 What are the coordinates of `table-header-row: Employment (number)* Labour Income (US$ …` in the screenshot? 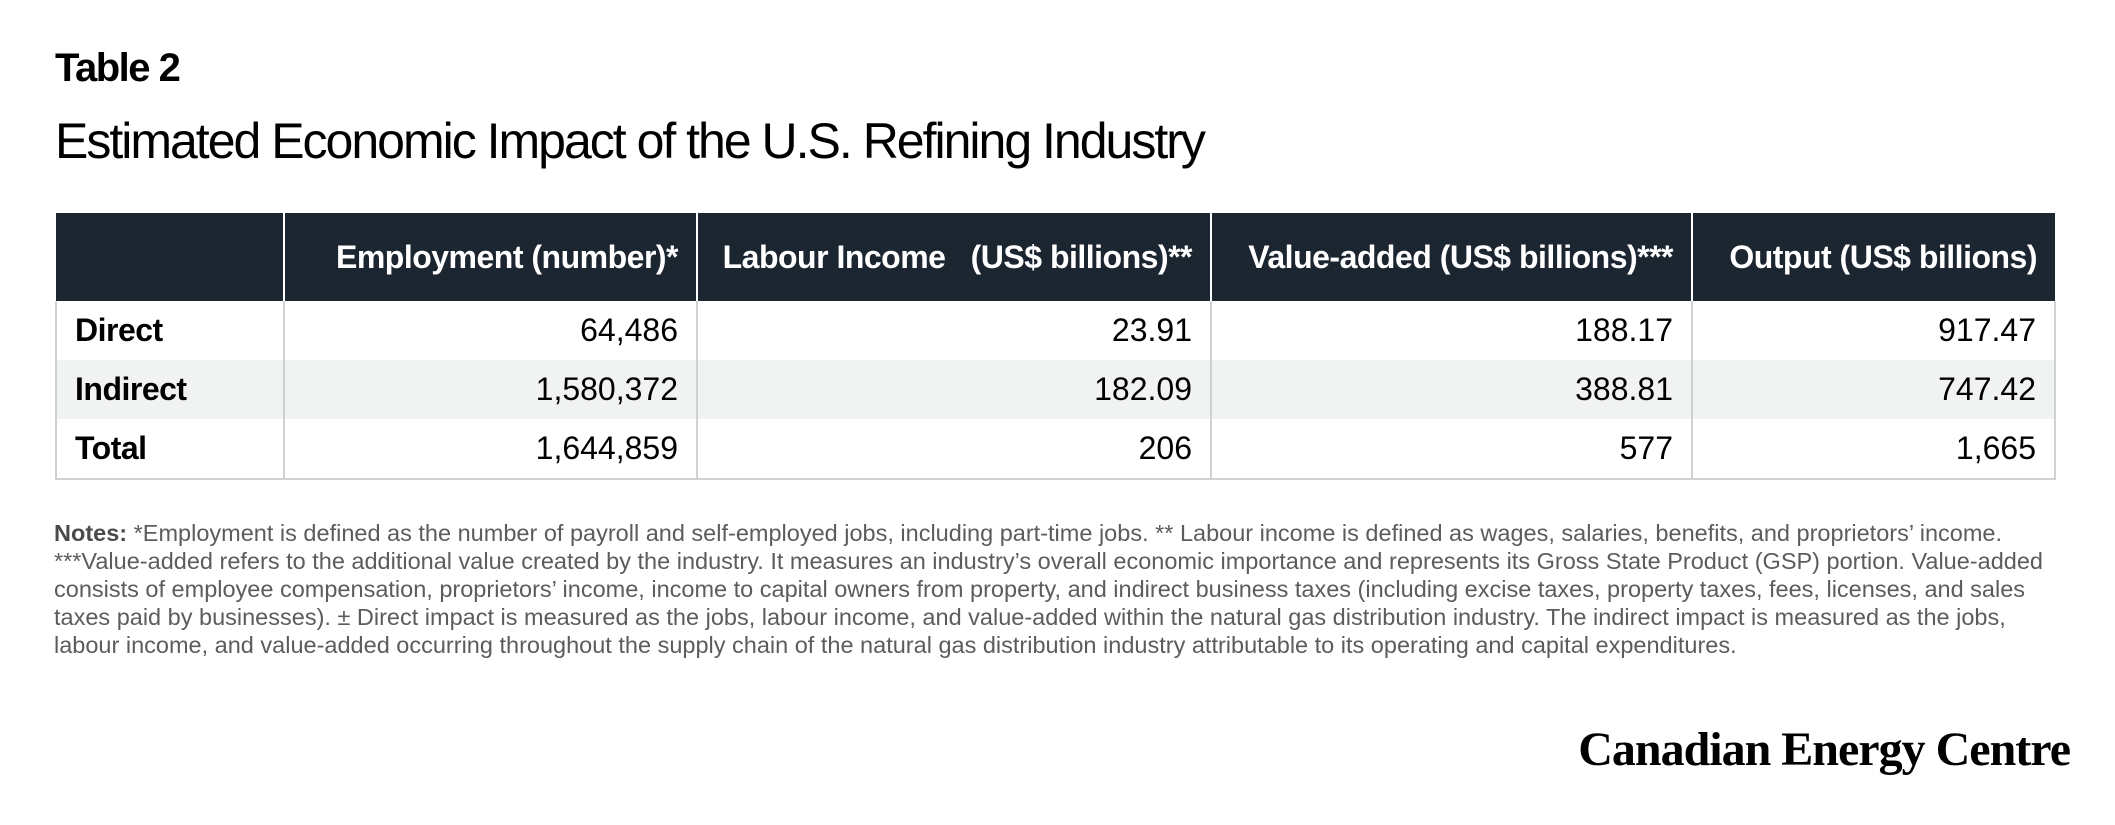 It's located at (1055, 257).